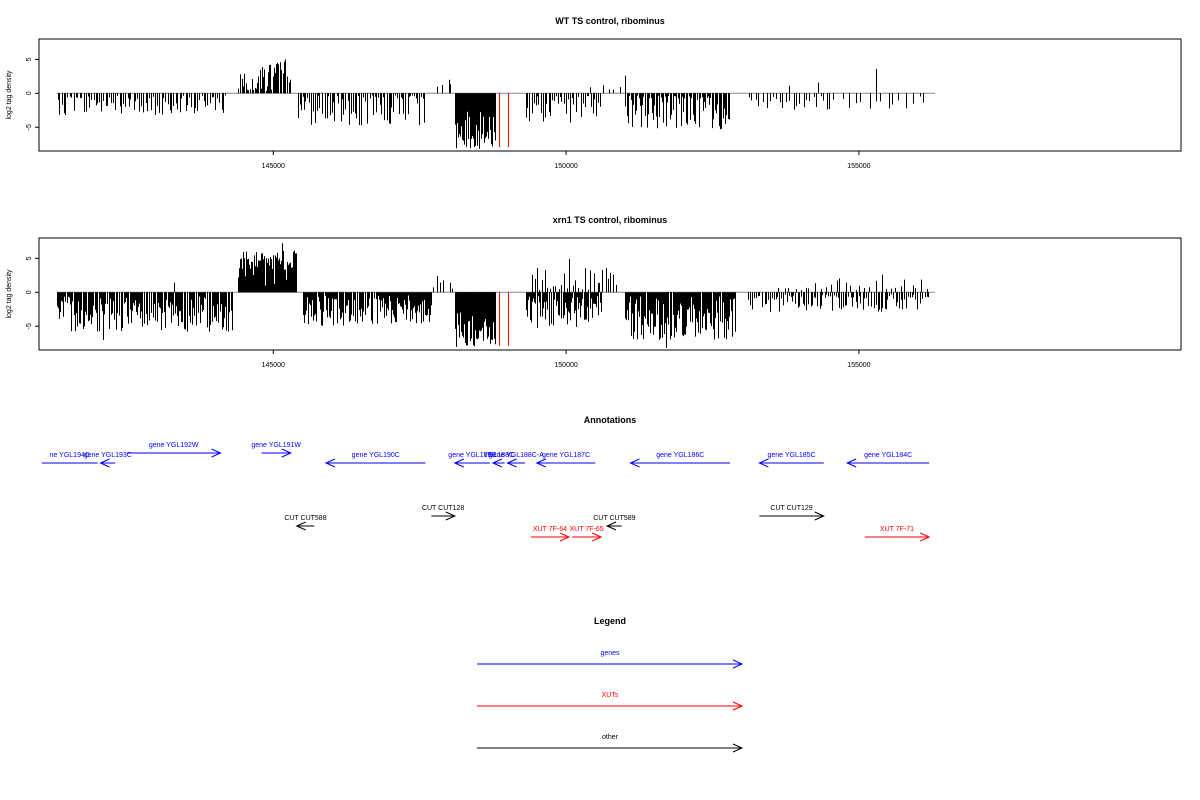 This screenshot has height=800, width=1200. I want to click on xut-annotations: XUT 7F-64 XUT 7F-65 XUT 7F-71, so click(730, 534).